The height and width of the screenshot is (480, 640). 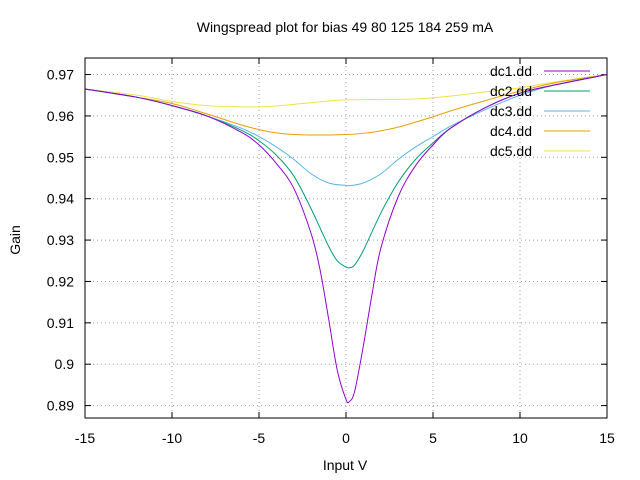 What do you see at coordinates (345, 465) in the screenshot?
I see `x-axis-label: Input V` at bounding box center [345, 465].